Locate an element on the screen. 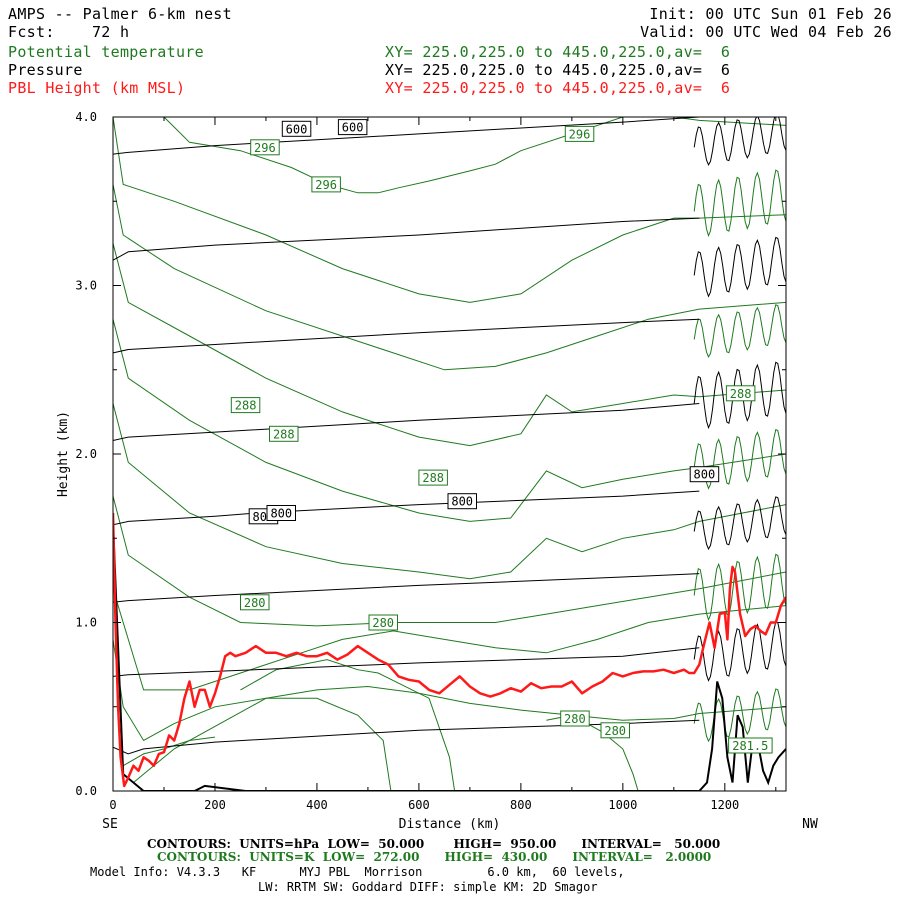 The image size is (900, 900). x-tick-label-3: 600 is located at coordinates (419, 805).